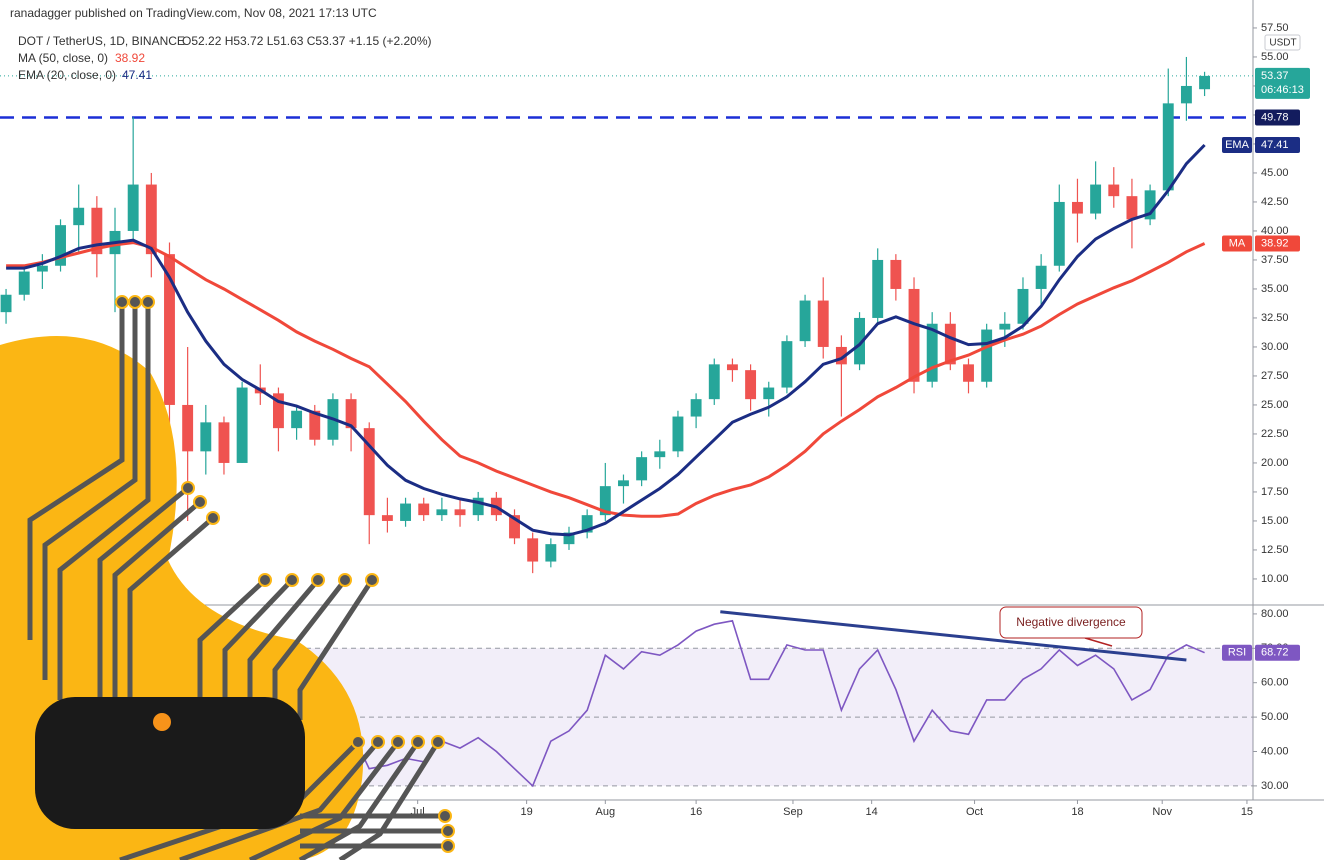 The image size is (1324, 860). What do you see at coordinates (1275, 173) in the screenshot?
I see `y-tick-label: 45.00` at bounding box center [1275, 173].